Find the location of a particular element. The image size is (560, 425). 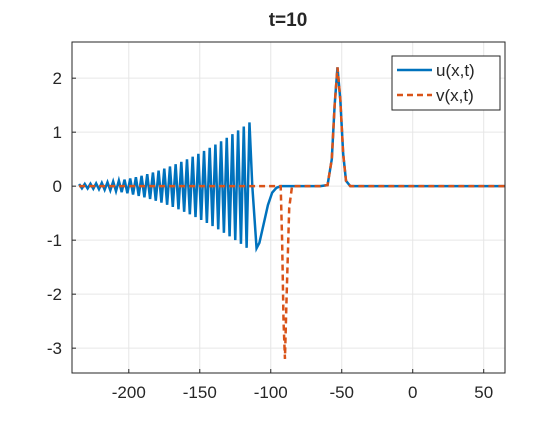

chart-title: t=10 is located at coordinates (288, 20).